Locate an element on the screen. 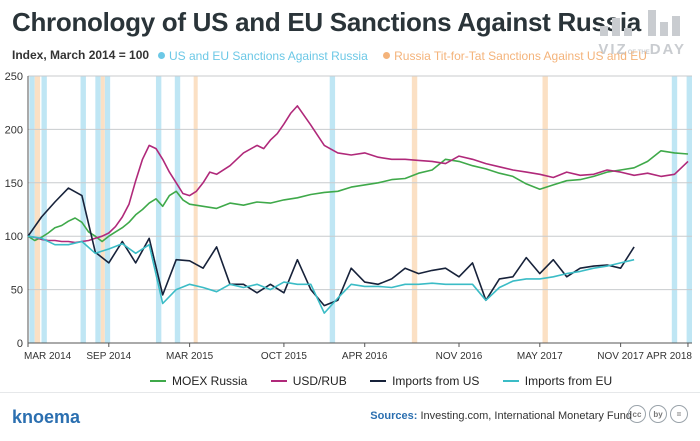  y-axis: 0 50 100 150 200 250 is located at coordinates (17, 210).